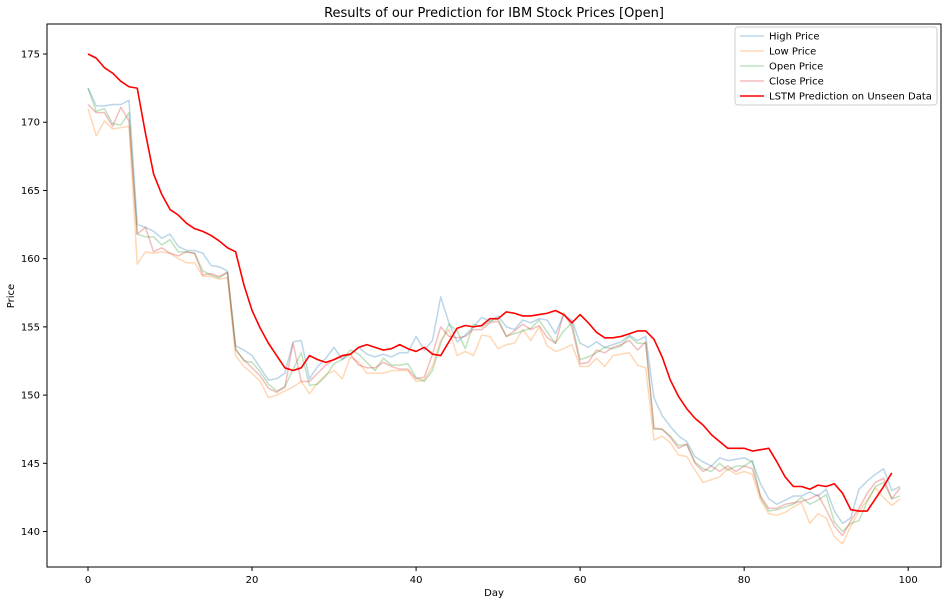 The width and height of the screenshot is (950, 604). Describe the element at coordinates (416, 580) in the screenshot. I see `x-tick-label-2: 40` at that location.